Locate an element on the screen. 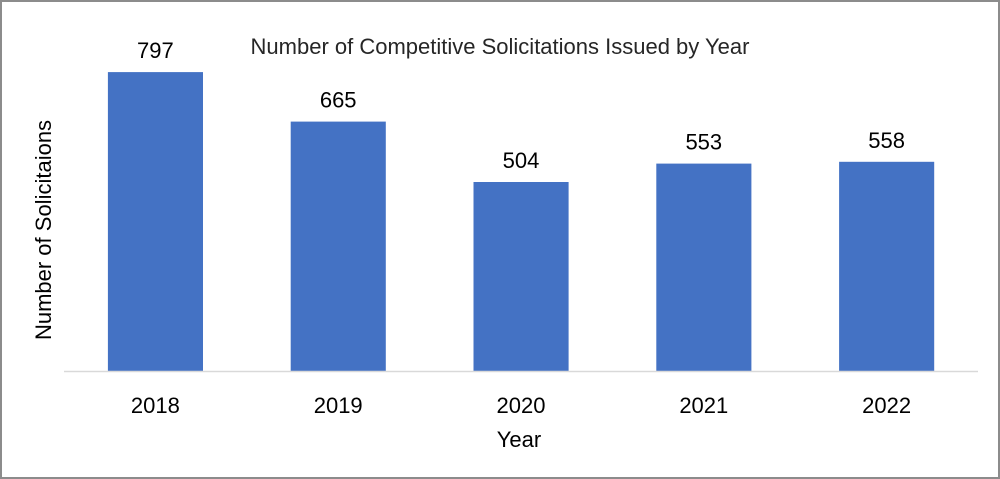 This screenshot has width=1000, height=479. x-tick-label-2022: 2022 is located at coordinates (886, 405).